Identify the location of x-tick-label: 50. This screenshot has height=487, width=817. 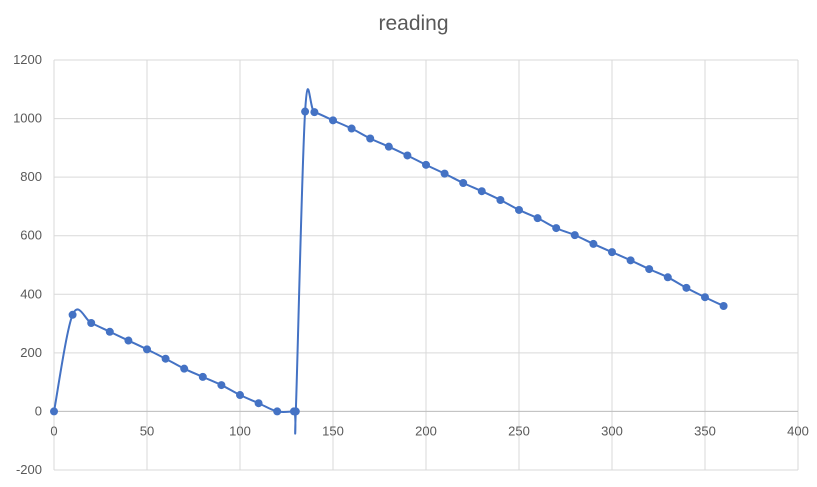
(147, 430).